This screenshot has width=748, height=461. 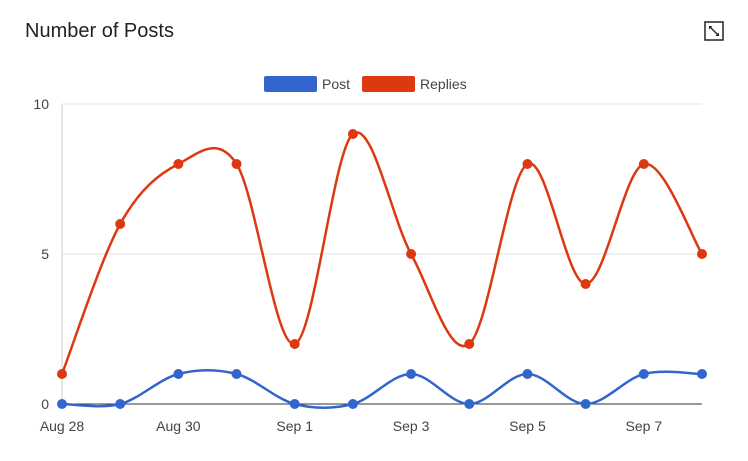 I want to click on x-tick-label: Aug 28, so click(x=62, y=426).